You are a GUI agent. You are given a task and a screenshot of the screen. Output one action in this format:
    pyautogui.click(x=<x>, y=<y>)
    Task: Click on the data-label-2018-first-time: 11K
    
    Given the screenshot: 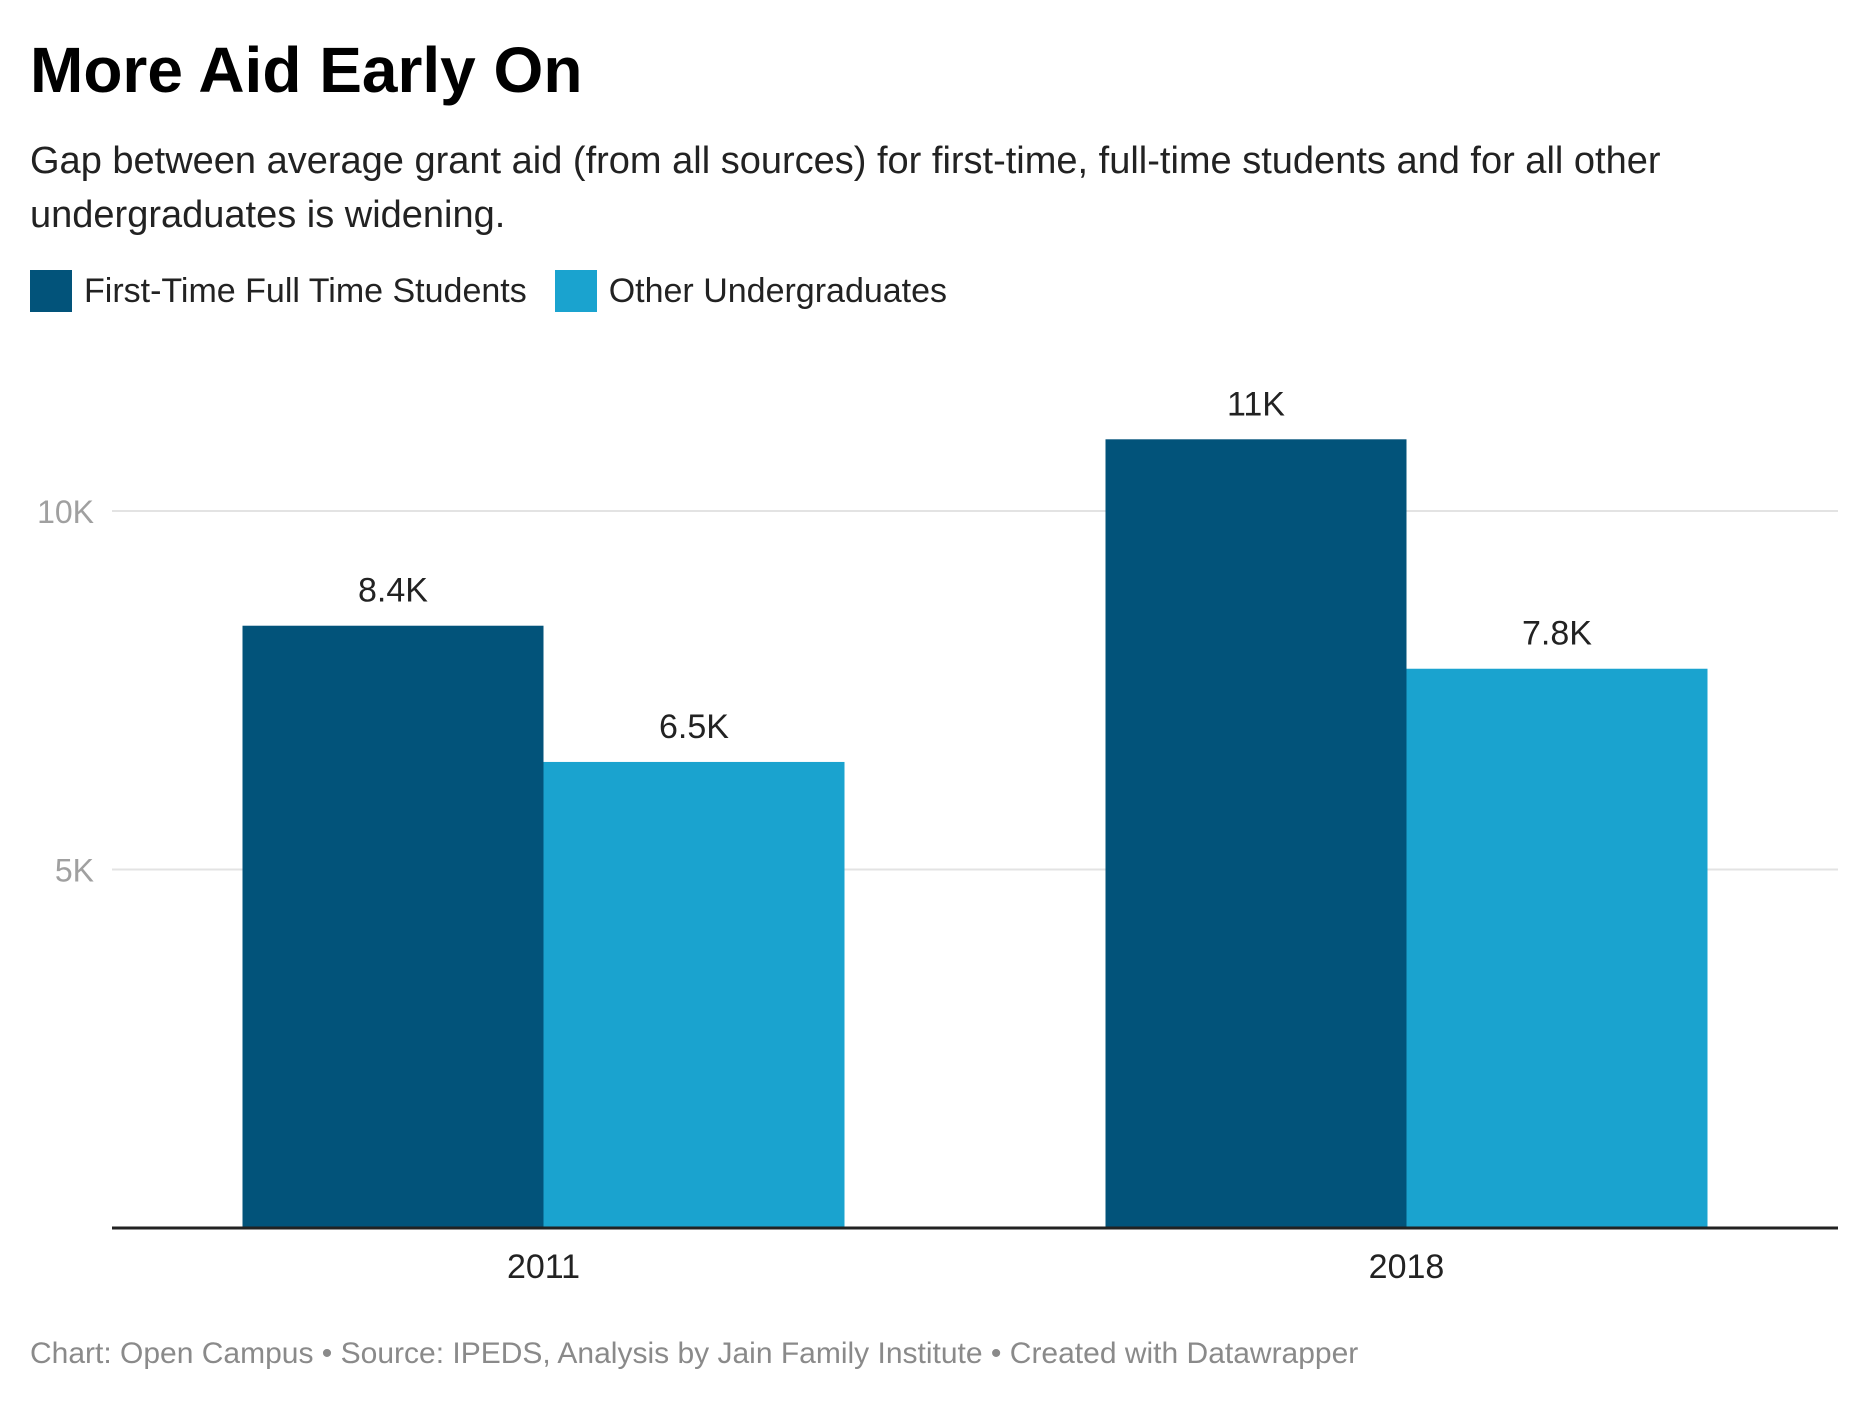 What is the action you would take?
    pyautogui.click(x=1256, y=404)
    